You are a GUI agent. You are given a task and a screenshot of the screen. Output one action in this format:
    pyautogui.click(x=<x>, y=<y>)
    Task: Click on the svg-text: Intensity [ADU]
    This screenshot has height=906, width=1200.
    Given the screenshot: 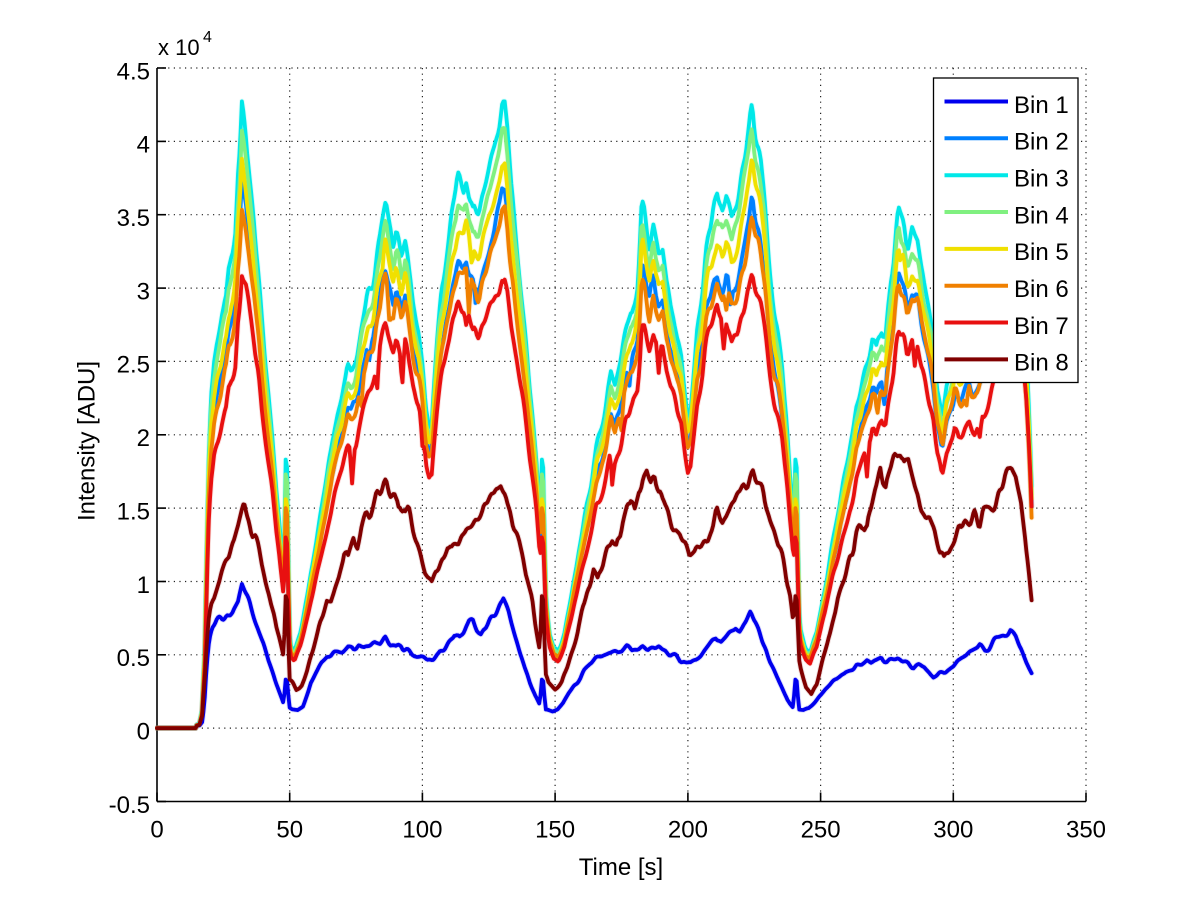 What is the action you would take?
    pyautogui.click(x=87, y=441)
    